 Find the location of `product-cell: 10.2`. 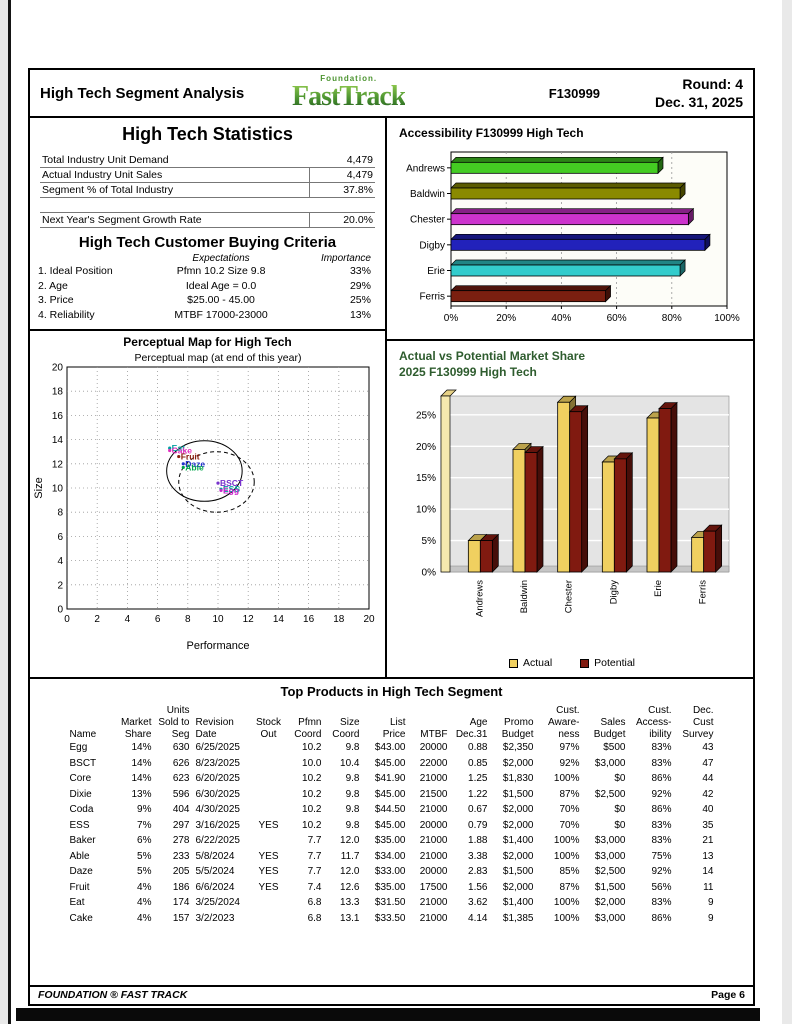

product-cell: 10.2 is located at coordinates (312, 748).